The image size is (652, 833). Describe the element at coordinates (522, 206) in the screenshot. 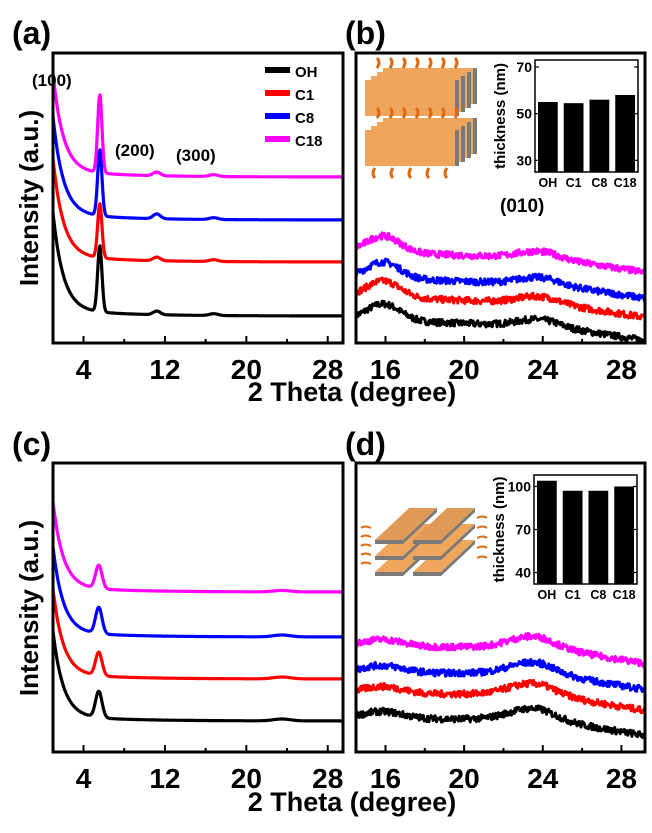

I see `annotation-010: (010)` at that location.